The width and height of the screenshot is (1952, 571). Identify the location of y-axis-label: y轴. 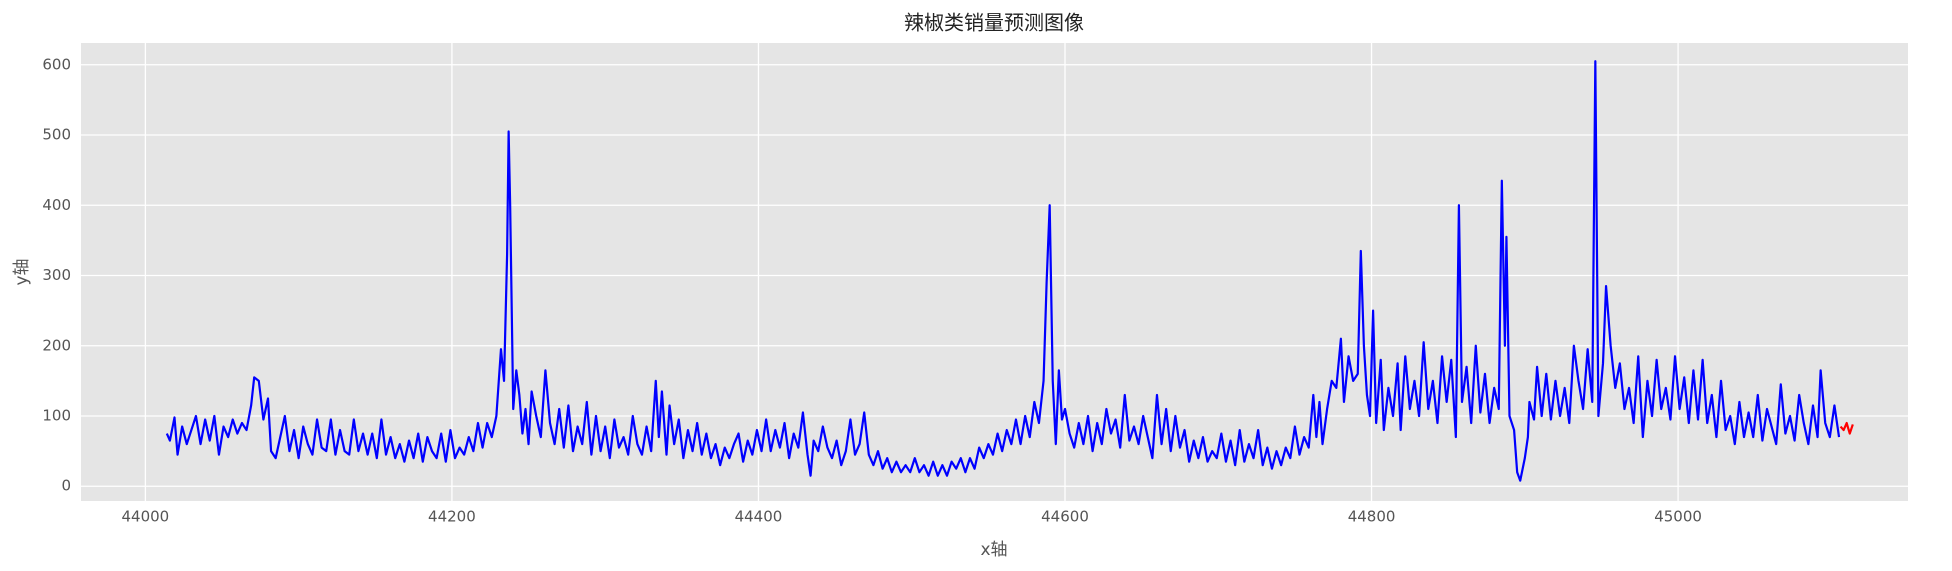
(22, 271).